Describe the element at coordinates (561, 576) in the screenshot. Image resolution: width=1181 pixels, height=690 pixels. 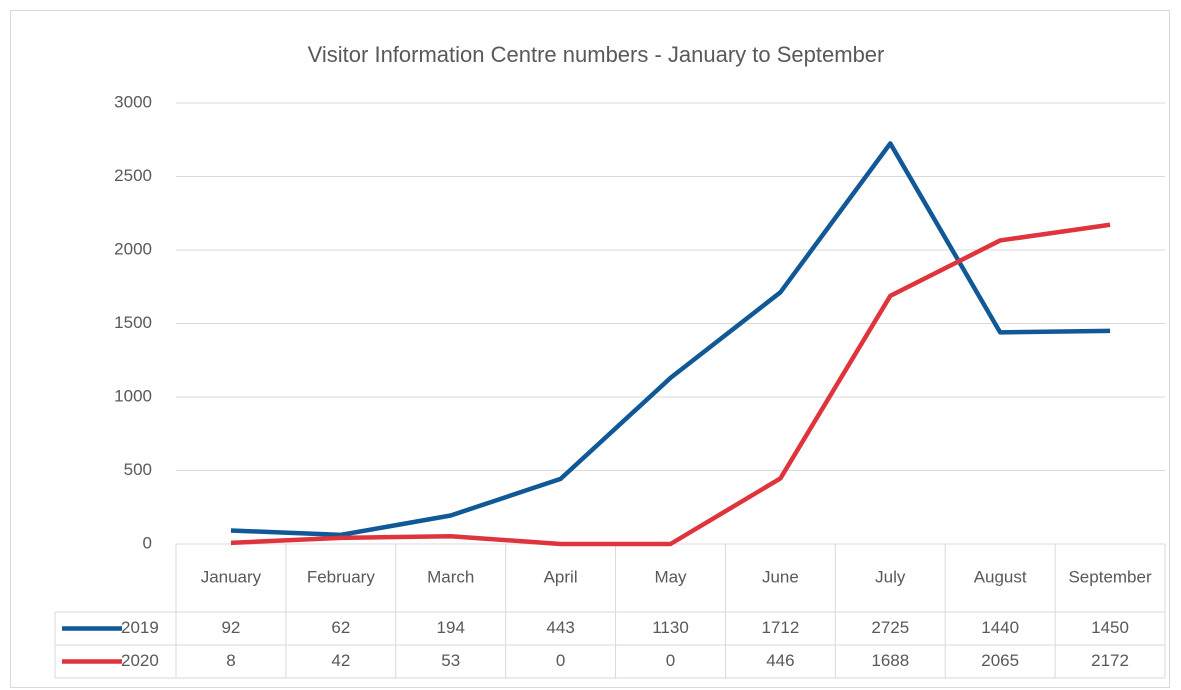
I see `x-tick-label: April` at that location.